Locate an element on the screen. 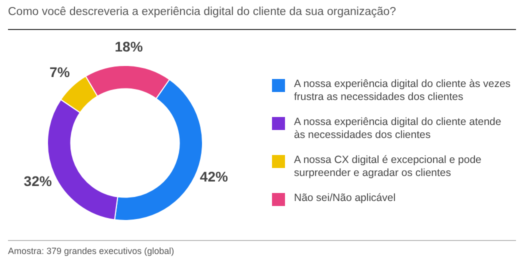  data-label: 18% is located at coordinates (129, 46).